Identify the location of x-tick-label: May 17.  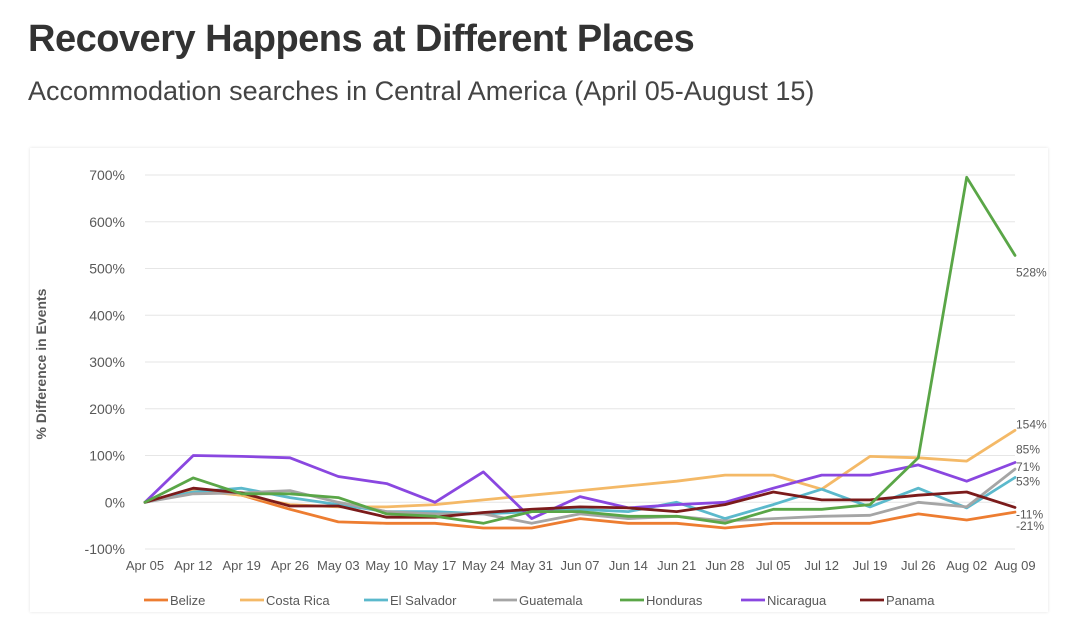
(435, 565).